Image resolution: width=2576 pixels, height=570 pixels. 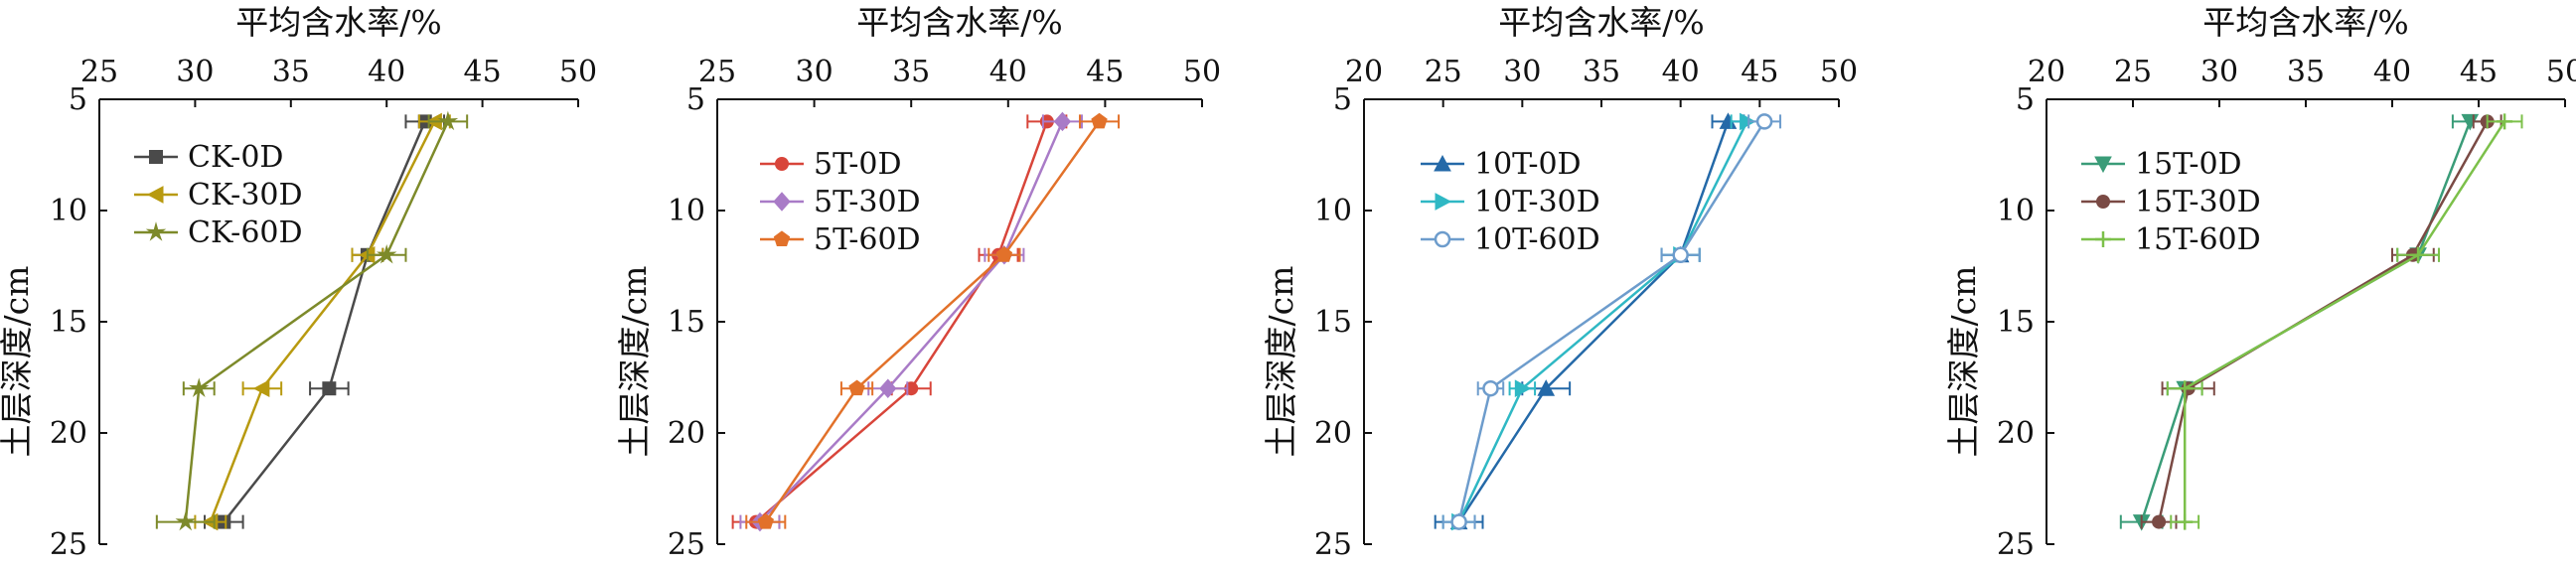 What do you see at coordinates (2198, 239) in the screenshot?
I see `legend-label: 15T-60D` at bounding box center [2198, 239].